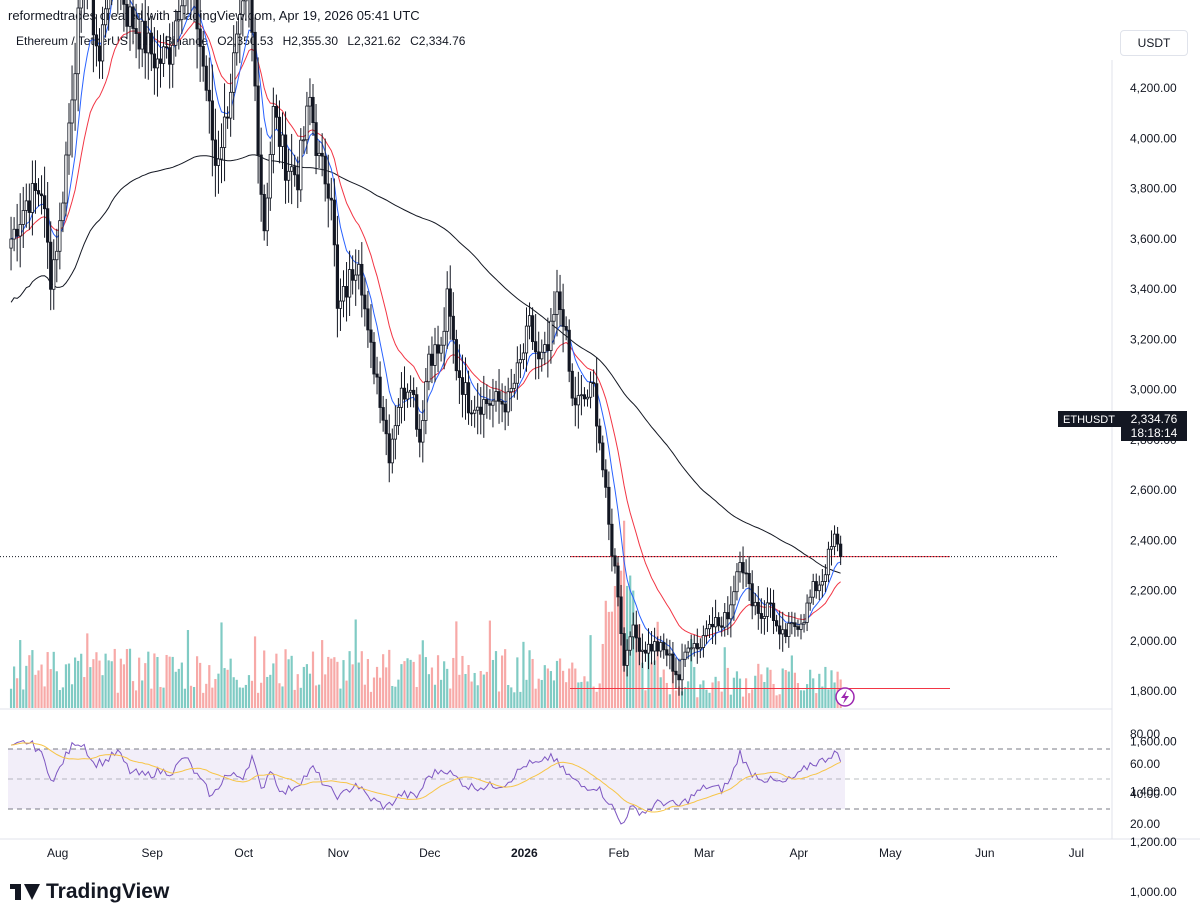 The image size is (1200, 922). Describe the element at coordinates (1154, 43) in the screenshot. I see `currency-button: USDT` at that location.